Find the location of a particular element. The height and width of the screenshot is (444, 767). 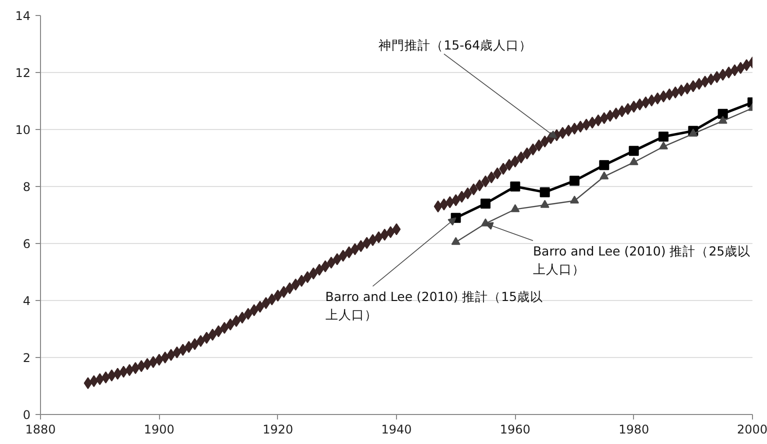

x-tick-label: 2000 is located at coordinates (751, 429).